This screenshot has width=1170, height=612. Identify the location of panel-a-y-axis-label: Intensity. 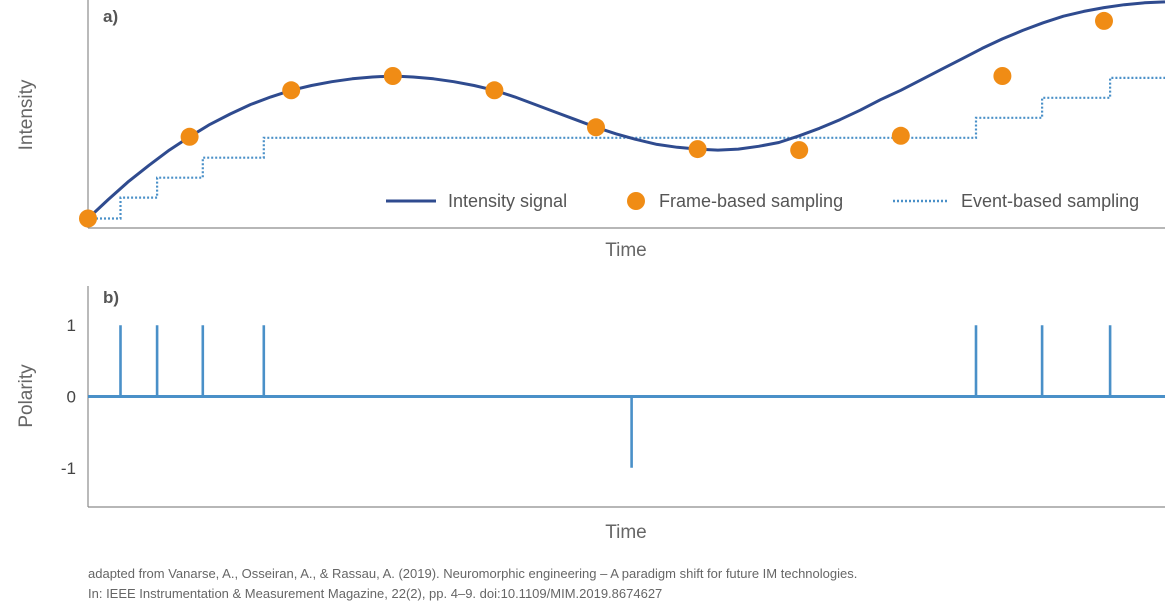
(26, 114).